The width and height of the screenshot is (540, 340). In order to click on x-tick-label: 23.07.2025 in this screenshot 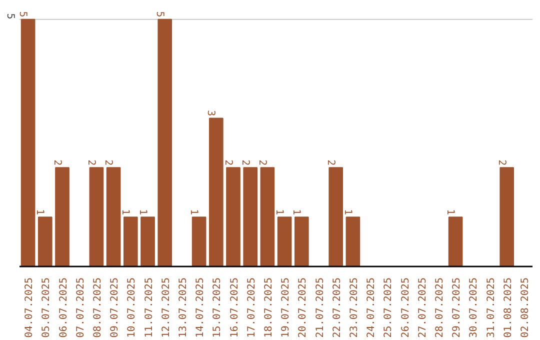, I will do `click(354, 307)`.